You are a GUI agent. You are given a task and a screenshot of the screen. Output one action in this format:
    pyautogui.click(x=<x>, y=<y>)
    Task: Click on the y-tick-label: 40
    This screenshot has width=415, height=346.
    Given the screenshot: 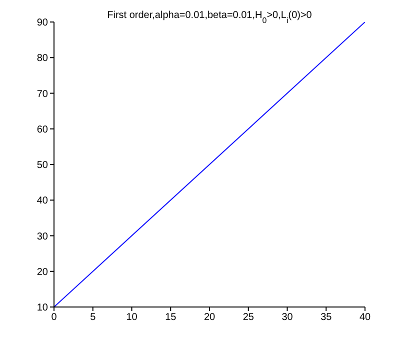 What is the action you would take?
    pyautogui.click(x=42, y=201)
    